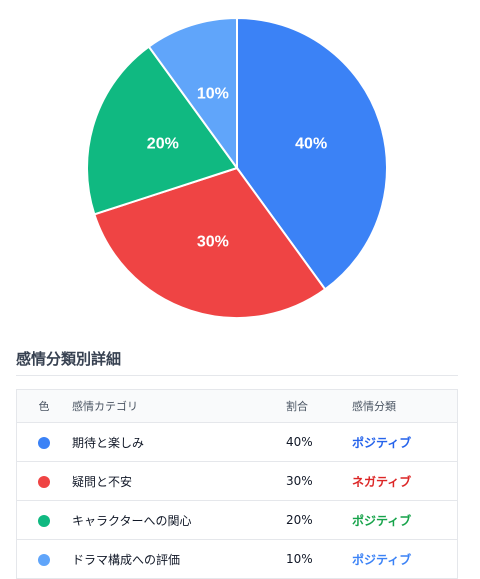 The width and height of the screenshot is (480, 579). I want to click on ratio-cell: 40%, so click(318, 442).